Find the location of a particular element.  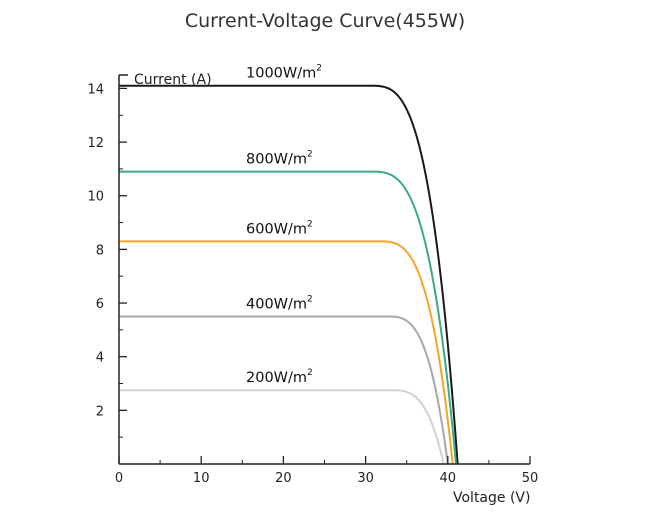

chart-title: Current-Voltage Curve(455W) is located at coordinates (325, 21).